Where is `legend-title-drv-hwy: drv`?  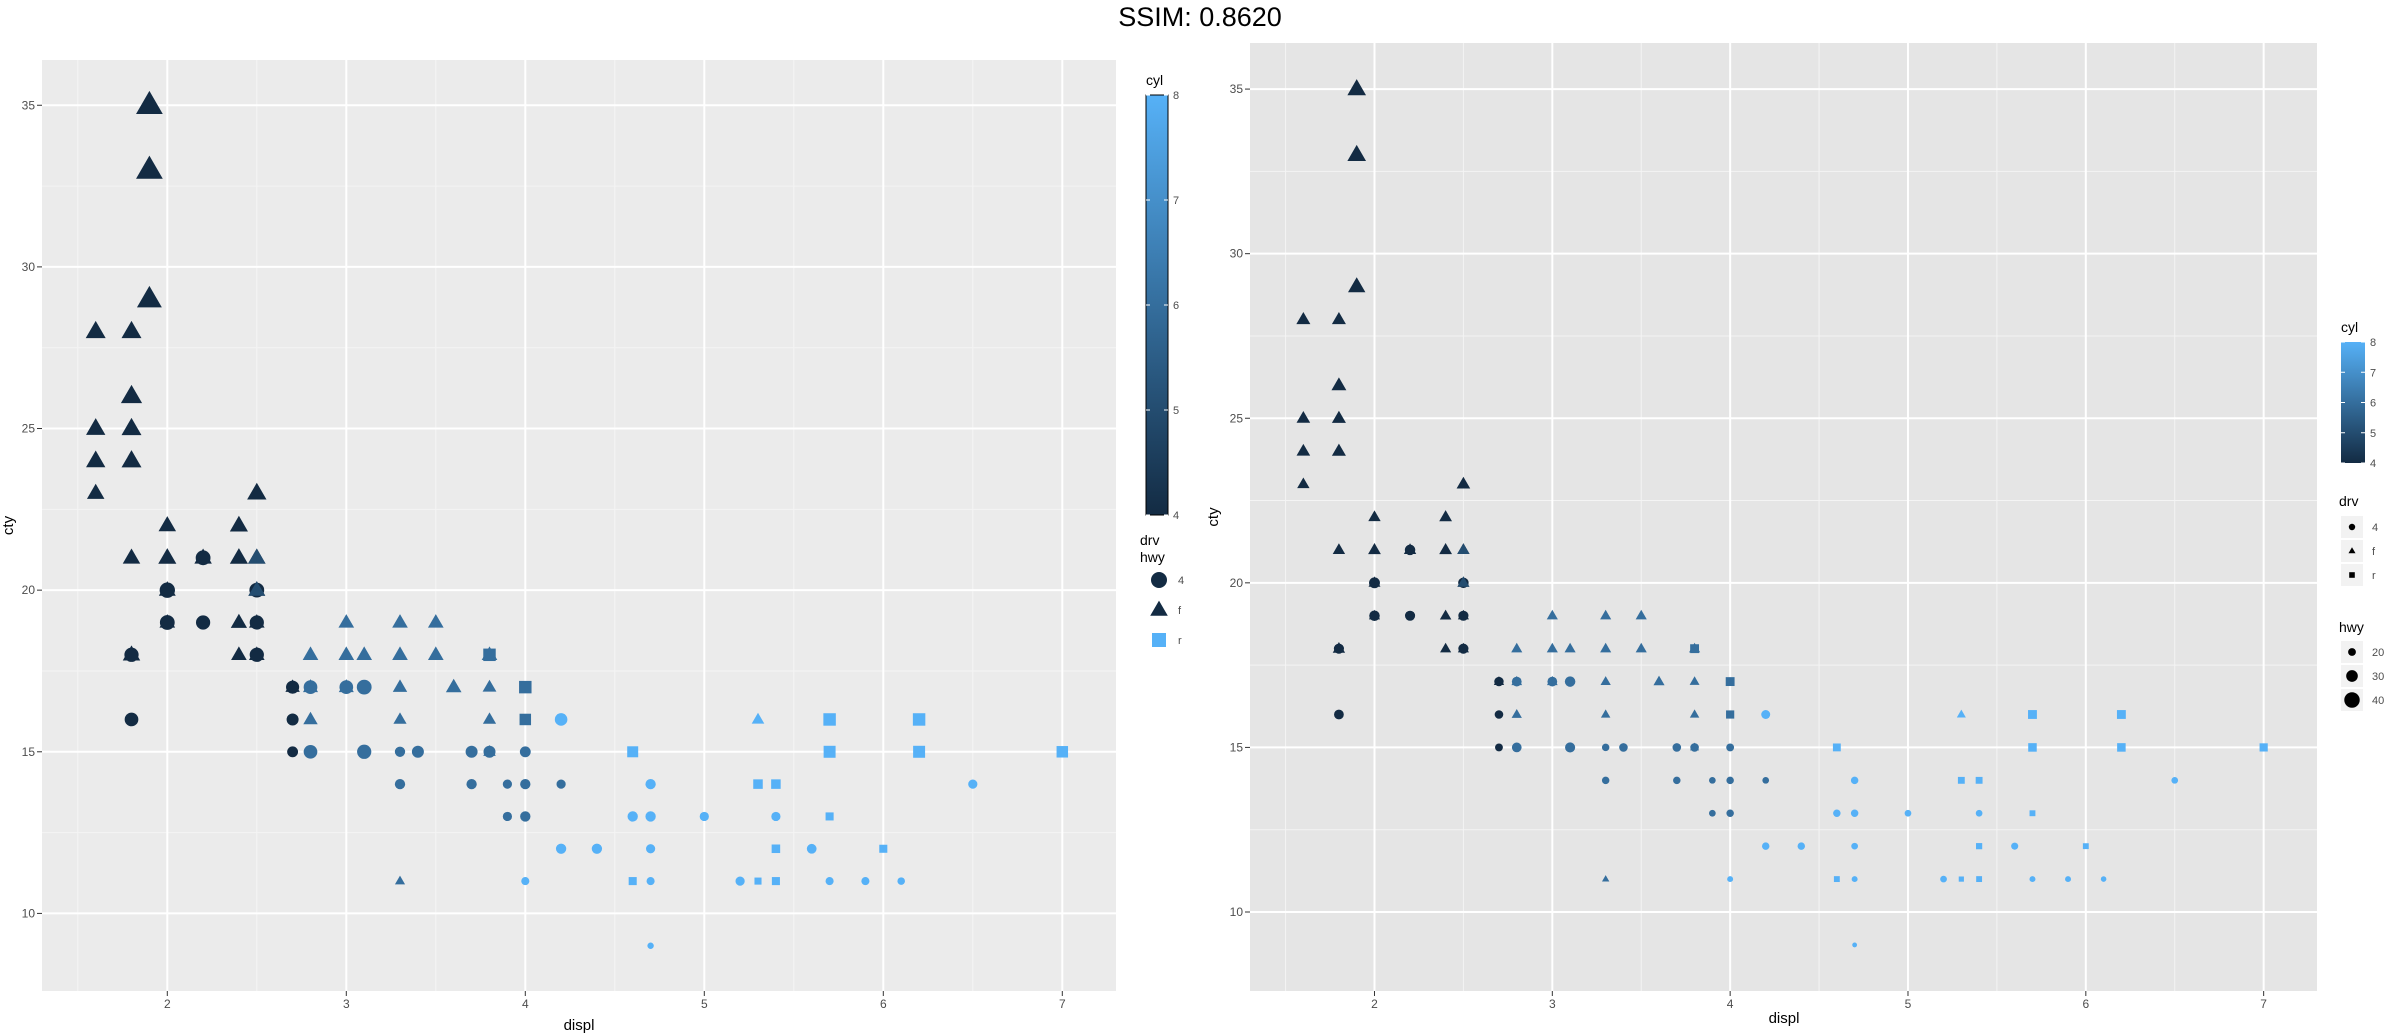
legend-title-drv-hwy: drv is located at coordinates (1149, 540).